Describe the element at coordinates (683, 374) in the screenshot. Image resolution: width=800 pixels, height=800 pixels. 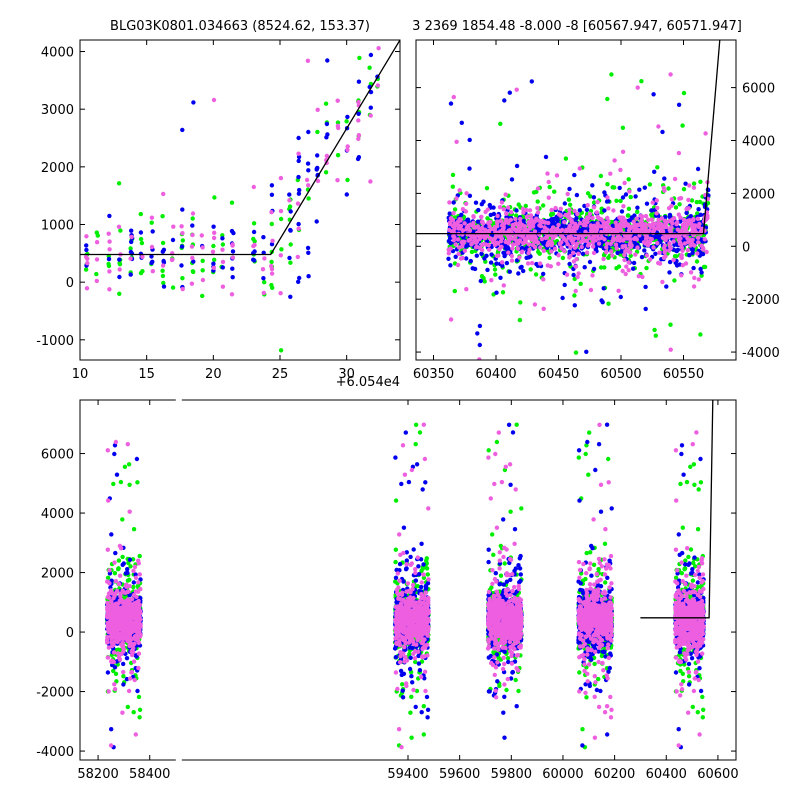
I see `x-tick-label: 60550` at that location.